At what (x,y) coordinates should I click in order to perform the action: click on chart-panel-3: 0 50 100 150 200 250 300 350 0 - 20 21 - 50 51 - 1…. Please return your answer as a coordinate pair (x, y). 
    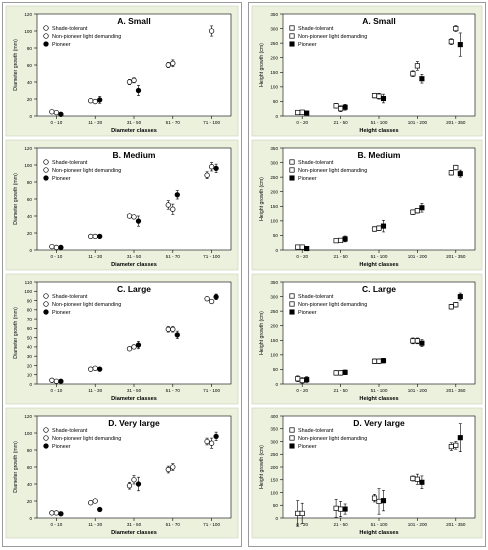
    Looking at the image, I should click on (367, 339).